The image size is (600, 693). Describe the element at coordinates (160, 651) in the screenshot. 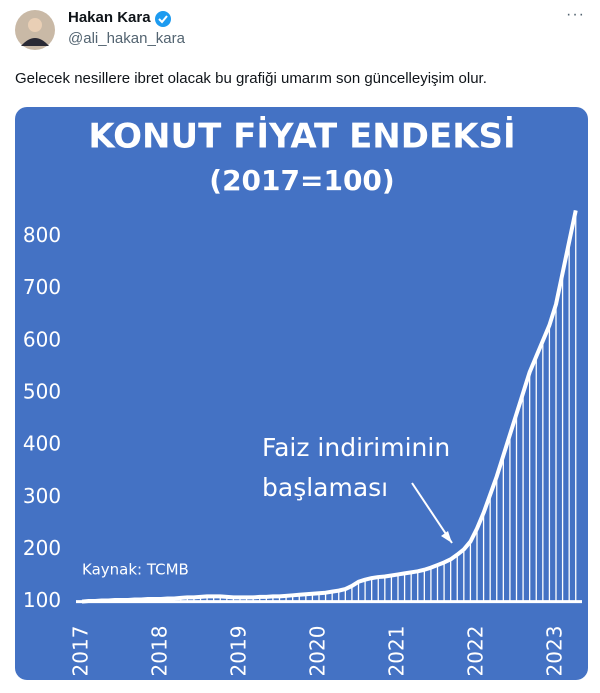

I see `x-tick-label: 2018` at that location.